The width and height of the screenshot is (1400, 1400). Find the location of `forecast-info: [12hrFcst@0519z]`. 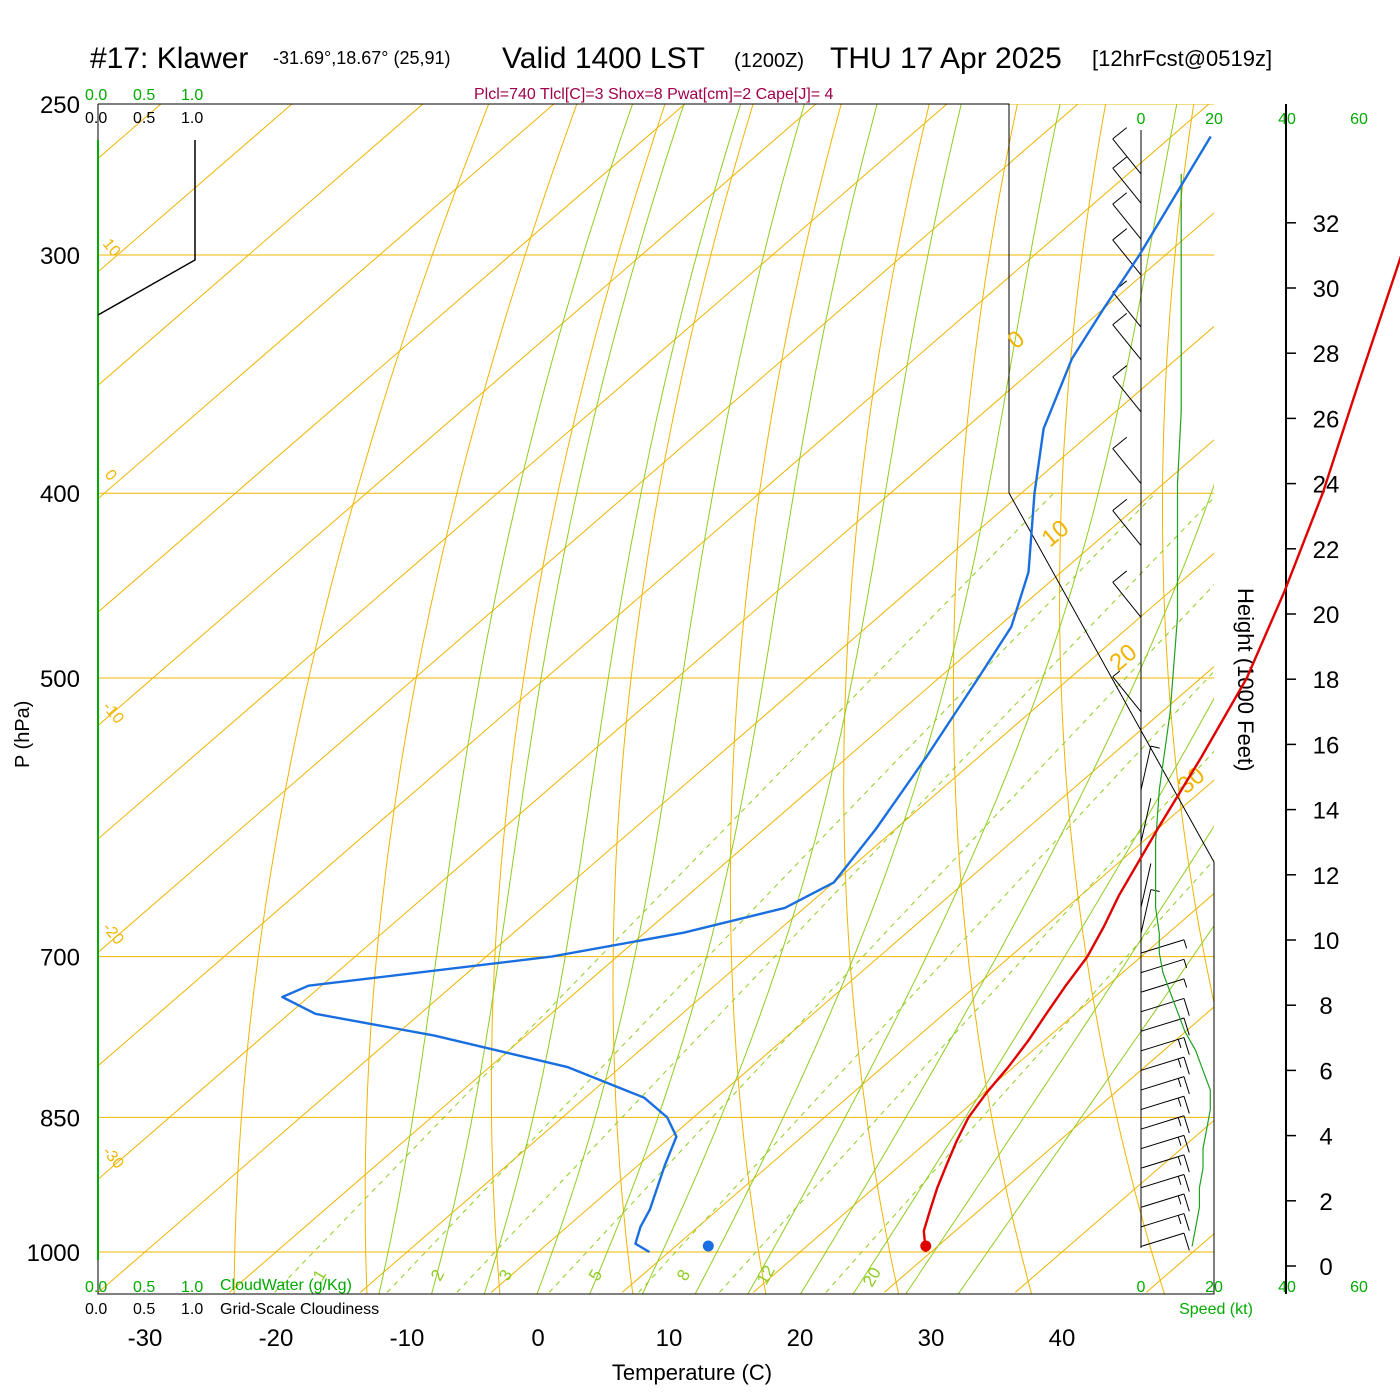

forecast-info: [12hrFcst@0519z] is located at coordinates (1182, 58).